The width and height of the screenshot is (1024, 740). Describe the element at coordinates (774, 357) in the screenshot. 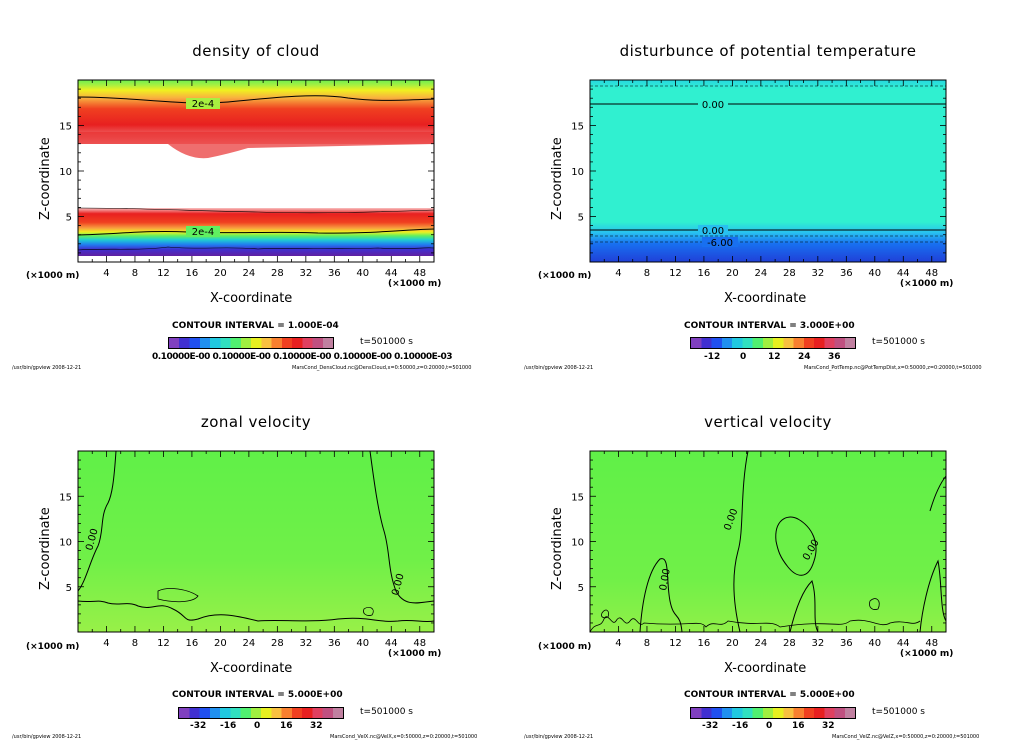

I see `colorbar-tick: 12` at that location.